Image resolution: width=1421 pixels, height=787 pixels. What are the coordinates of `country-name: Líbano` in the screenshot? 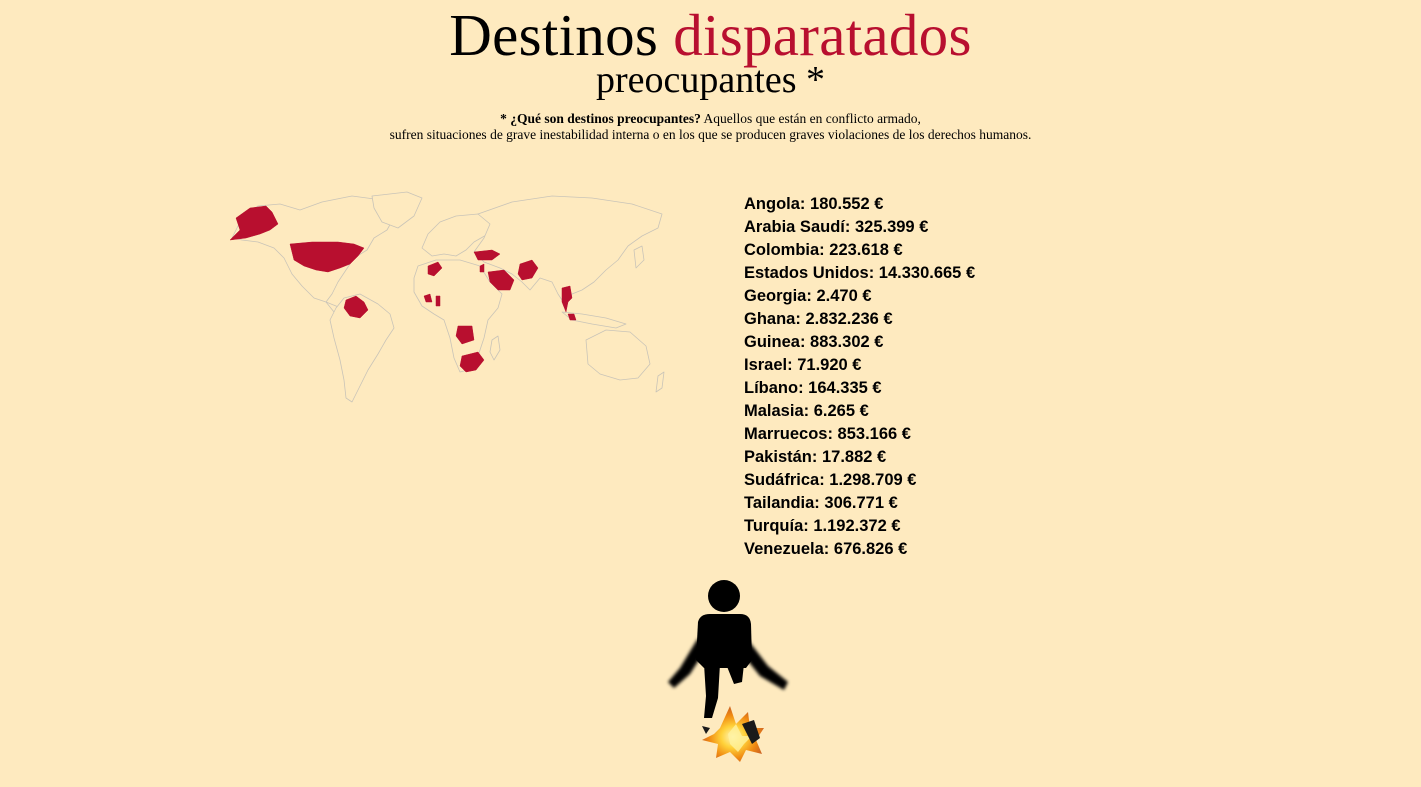 It's located at (771, 388).